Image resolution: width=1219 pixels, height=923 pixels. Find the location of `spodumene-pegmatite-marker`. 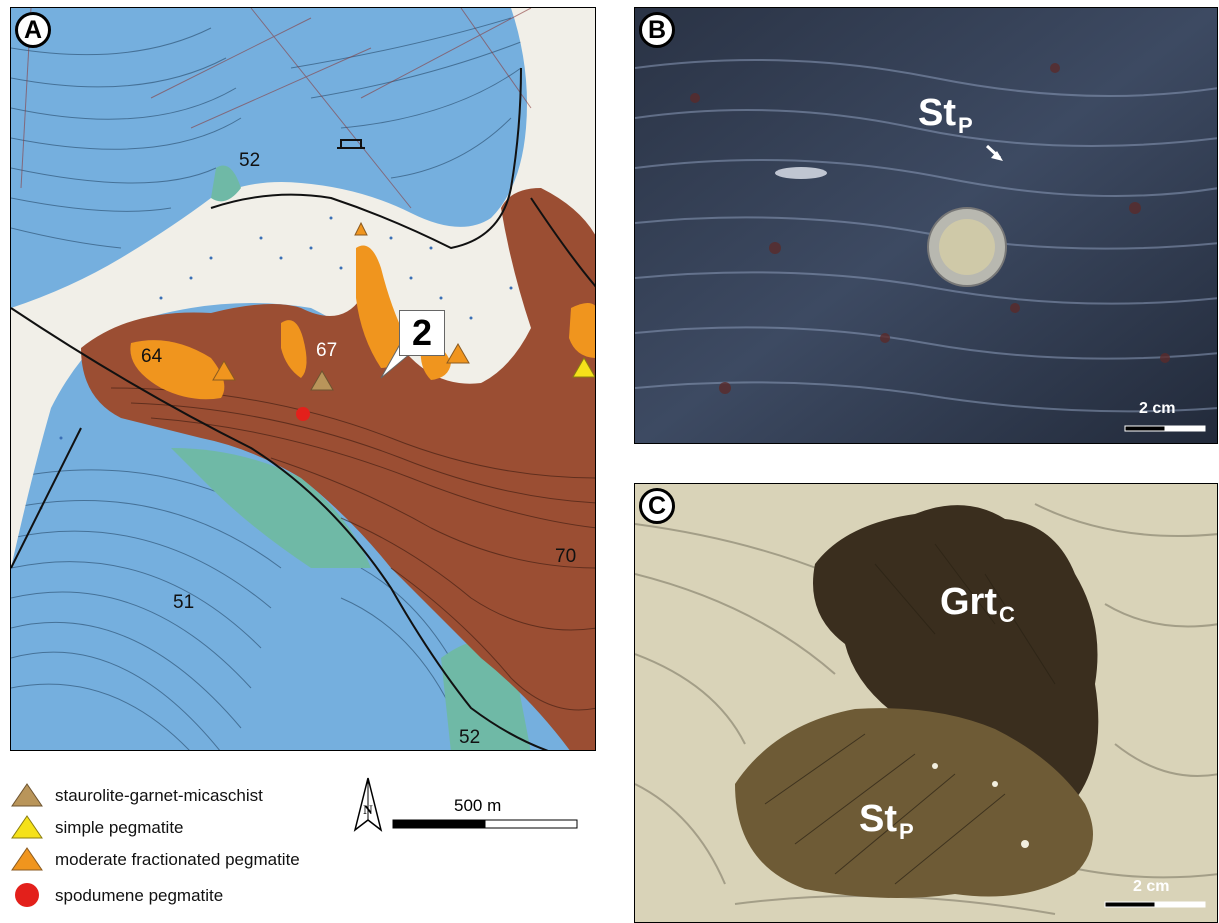

spodumene-pegmatite-marker is located at coordinates (303, 414).